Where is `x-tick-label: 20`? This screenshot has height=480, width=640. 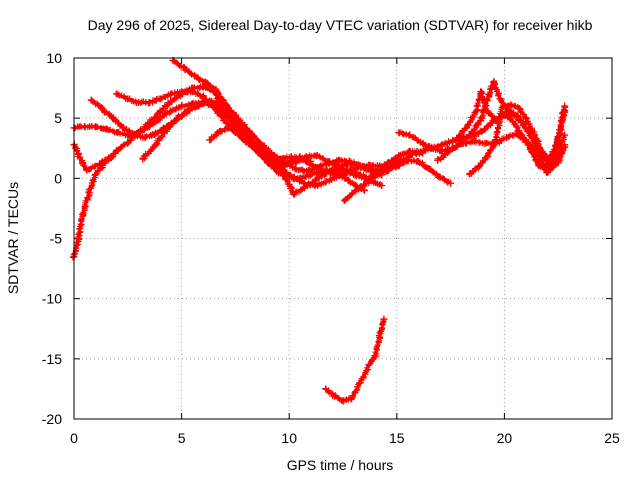
x-tick-label: 20 is located at coordinates (505, 438).